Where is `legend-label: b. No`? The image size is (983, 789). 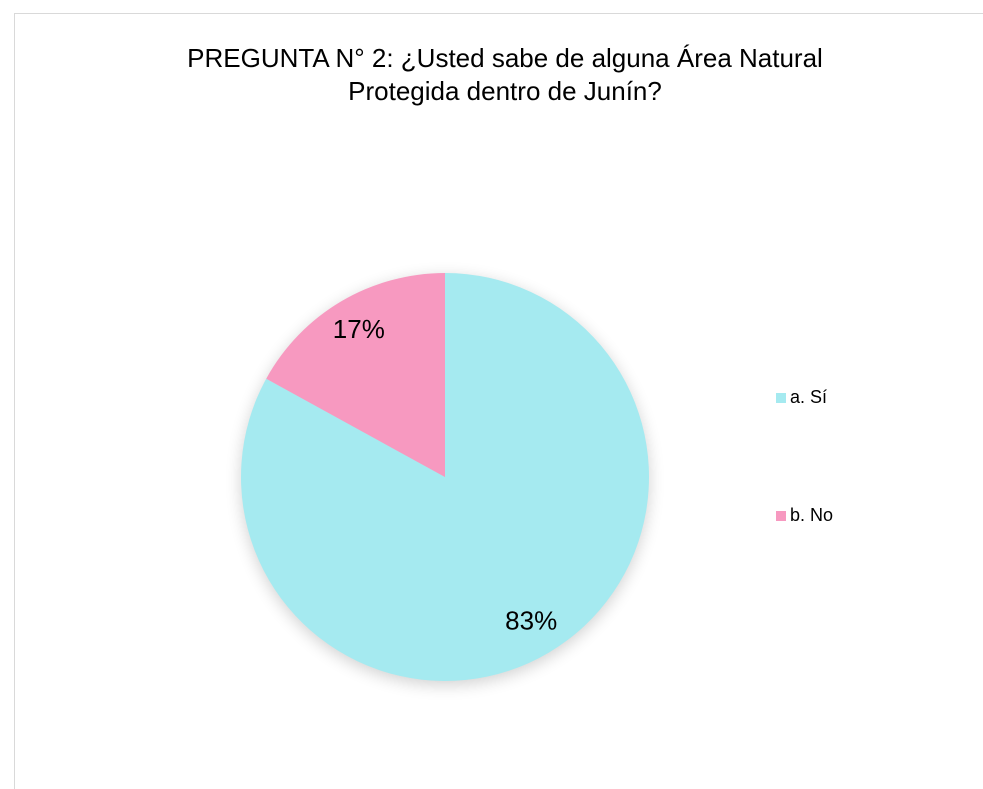 legend-label: b. No is located at coordinates (811, 515).